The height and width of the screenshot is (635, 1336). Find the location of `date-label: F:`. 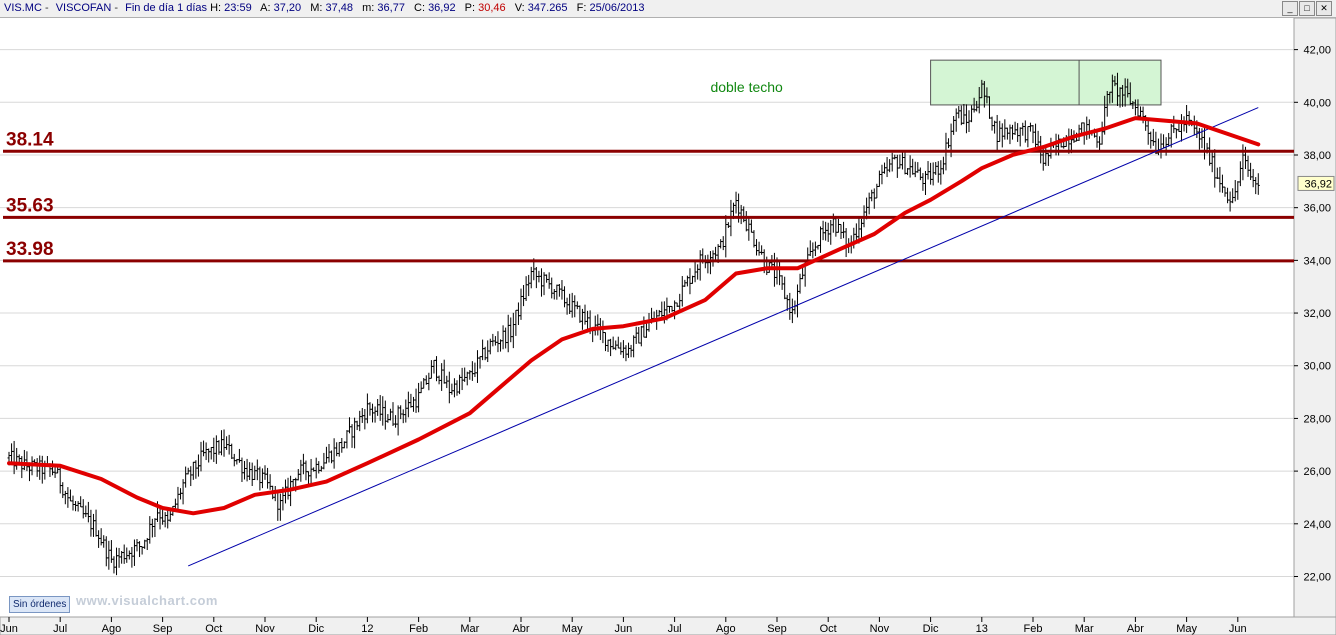

date-label: F: is located at coordinates (581, 8).